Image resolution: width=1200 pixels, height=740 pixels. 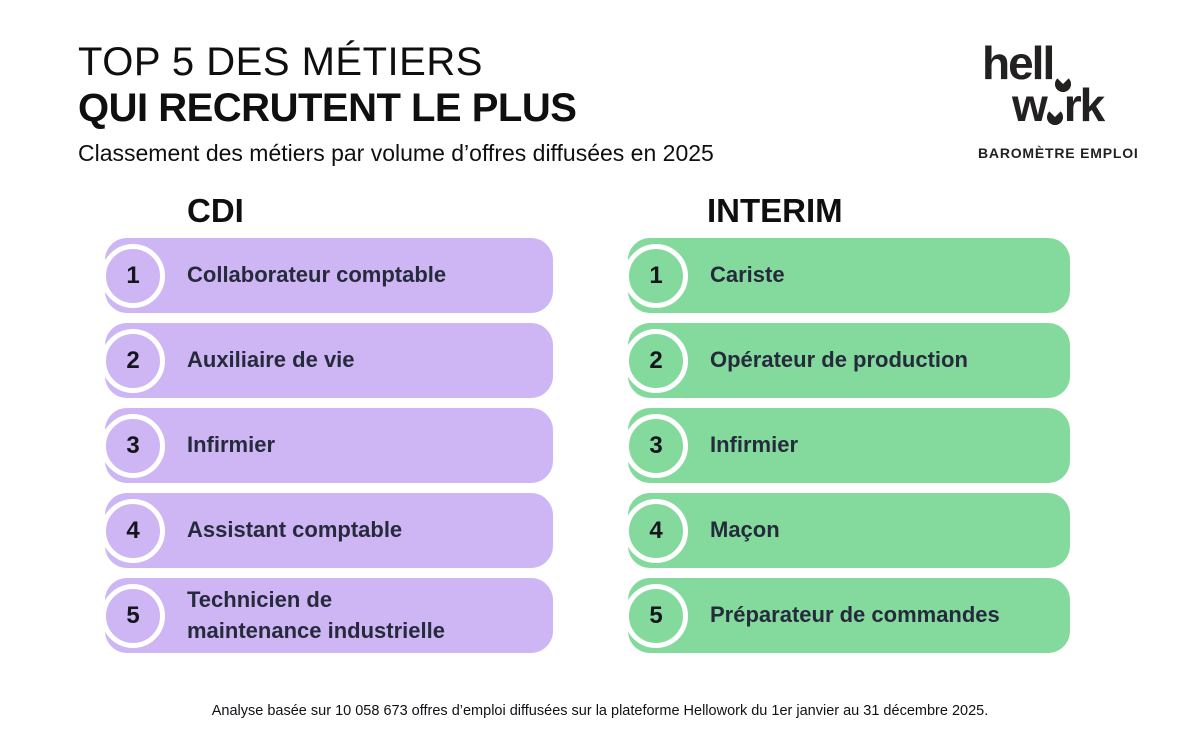 What do you see at coordinates (1018, 63) in the screenshot?
I see `logo-text-hell: hell` at bounding box center [1018, 63].